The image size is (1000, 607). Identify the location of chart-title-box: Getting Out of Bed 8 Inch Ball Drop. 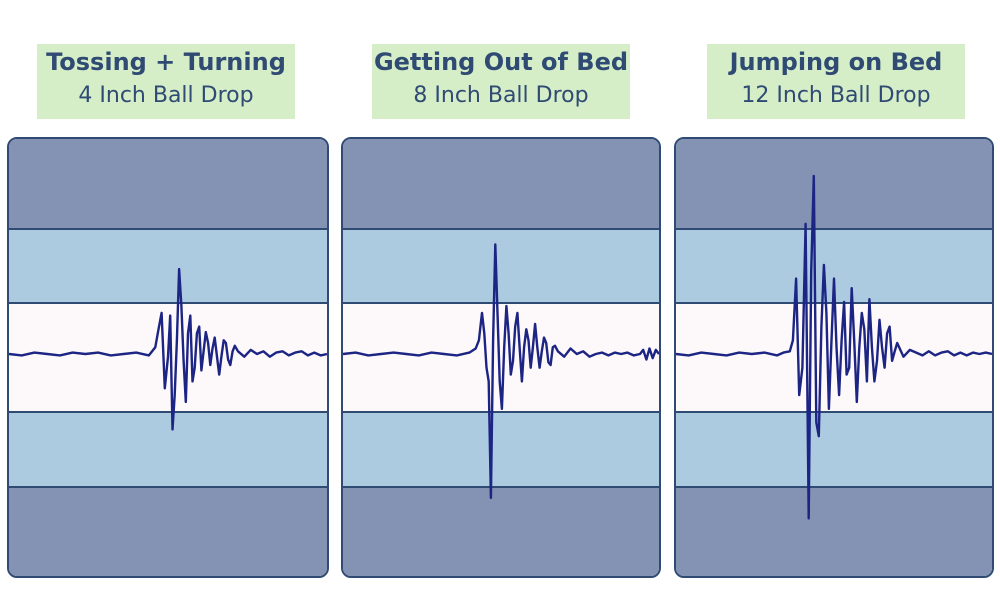
(501, 81).